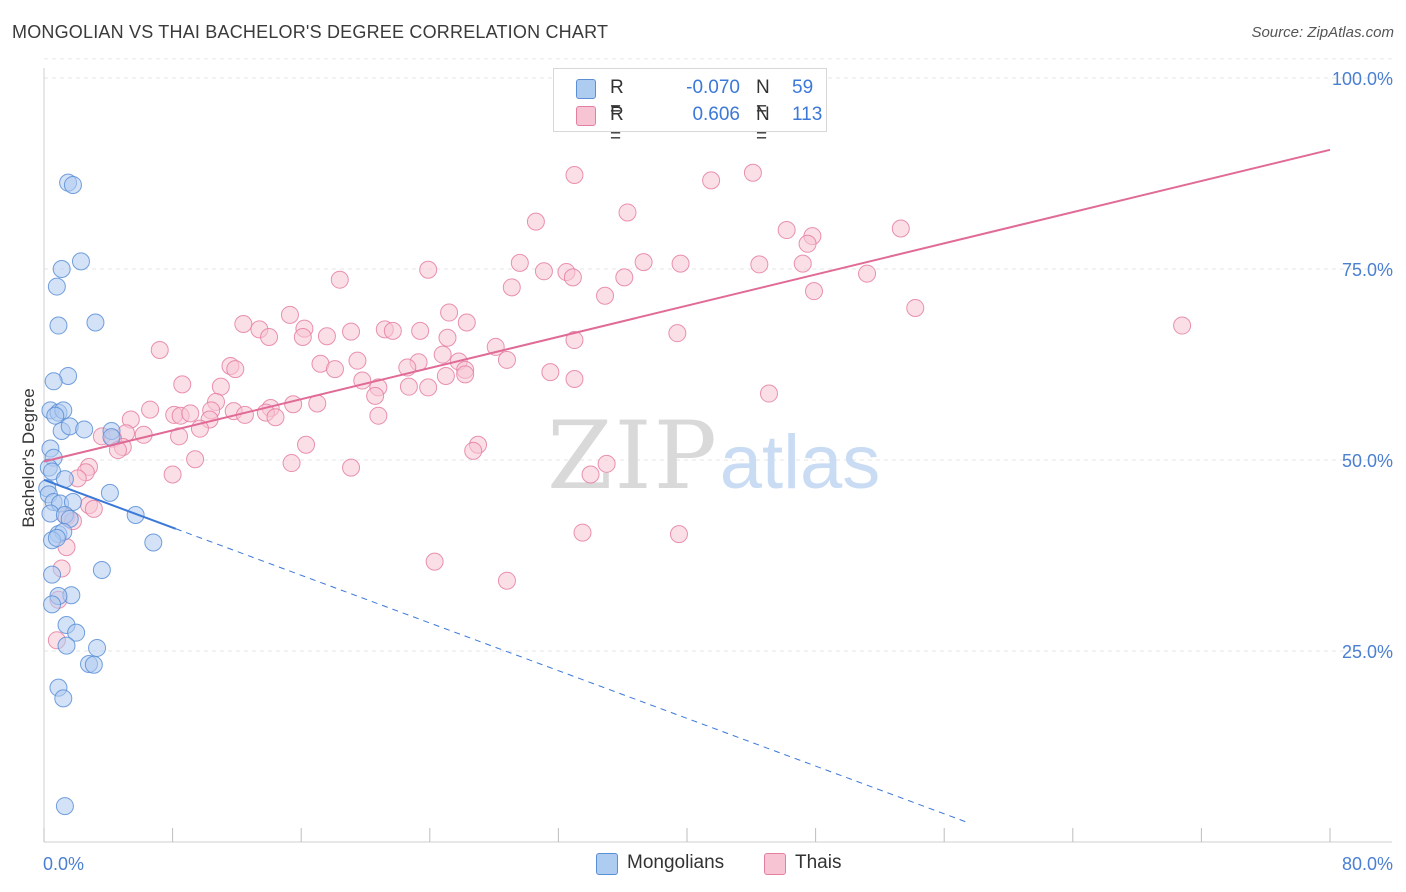  Describe the element at coordinates (1367, 270) in the screenshot. I see `y-tick-label: 75.0%` at that location.